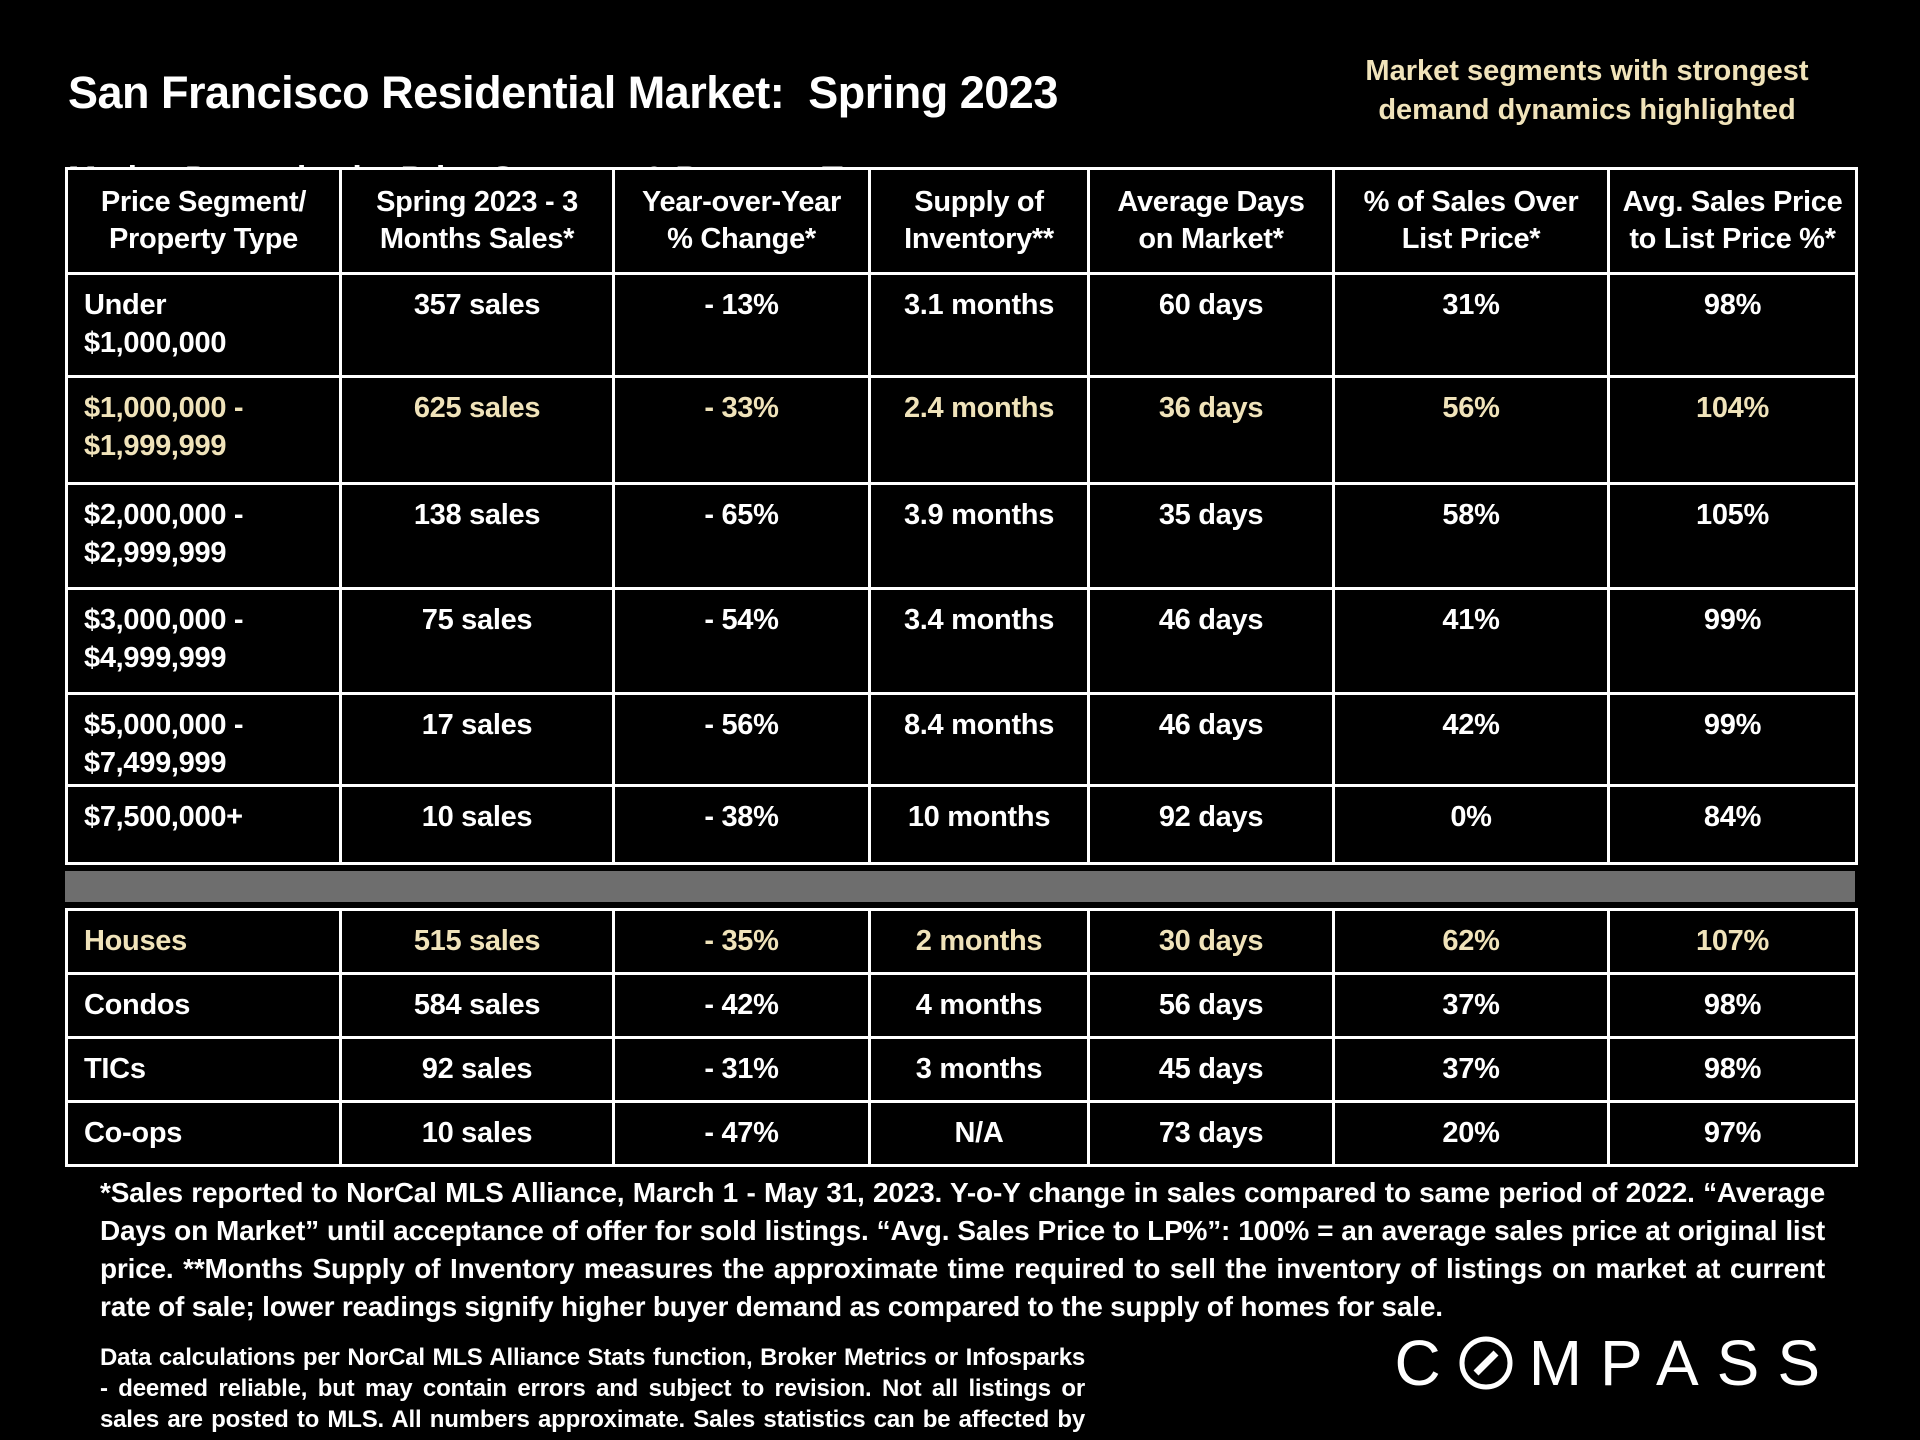  I want to click on row-label-cell: $5,000,000 - $7,499,999, so click(203, 739).